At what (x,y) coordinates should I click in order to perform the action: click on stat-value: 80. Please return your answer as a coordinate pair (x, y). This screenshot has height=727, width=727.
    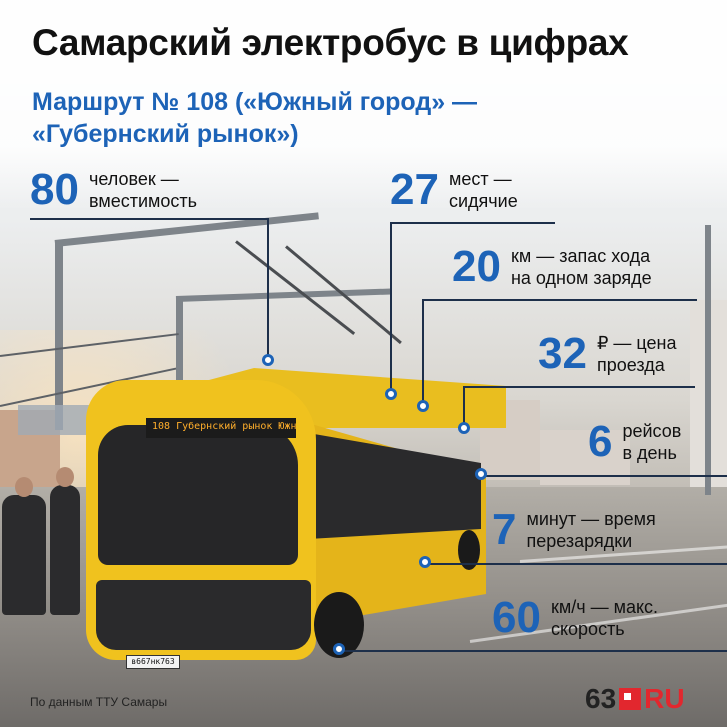
    Looking at the image, I should click on (54, 189).